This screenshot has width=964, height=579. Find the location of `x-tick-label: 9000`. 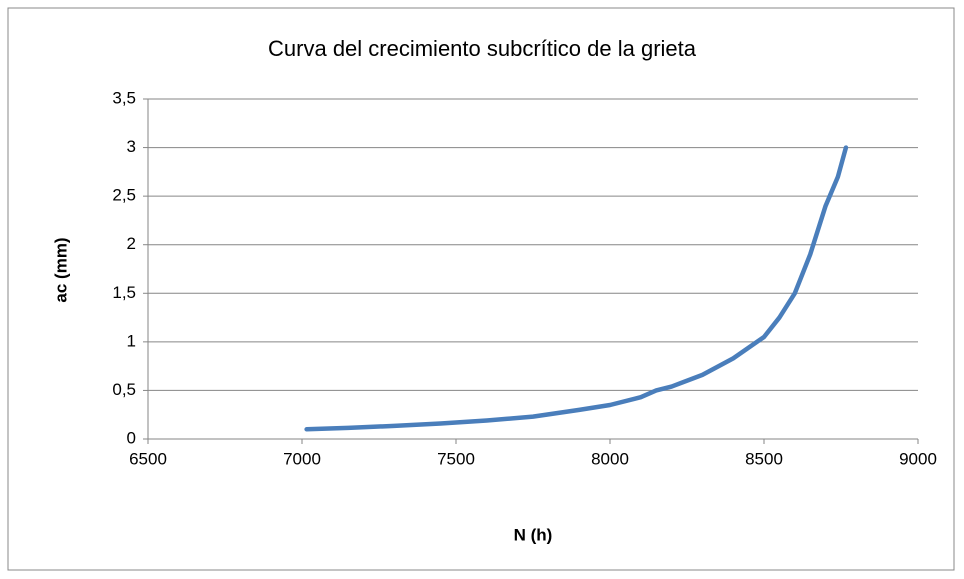

x-tick-label: 9000 is located at coordinates (918, 458).